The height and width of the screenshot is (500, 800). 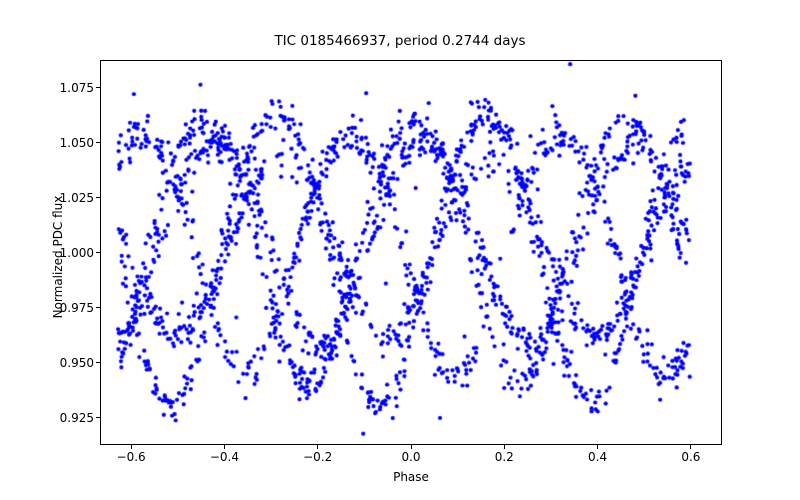 What do you see at coordinates (76, 307) in the screenshot?
I see `y-tick-label: 0.975` at bounding box center [76, 307].